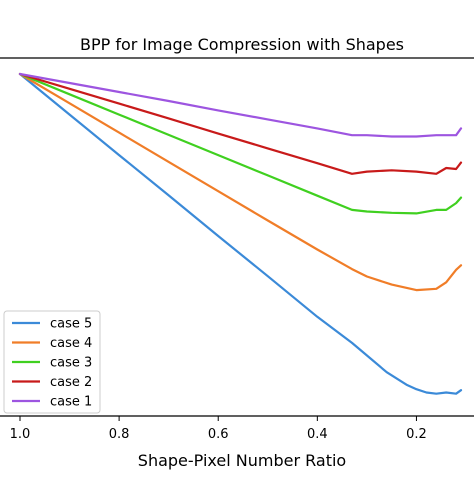 This screenshot has height=479, width=474. Describe the element at coordinates (71, 343) in the screenshot. I see `legend-label: case 4` at that location.